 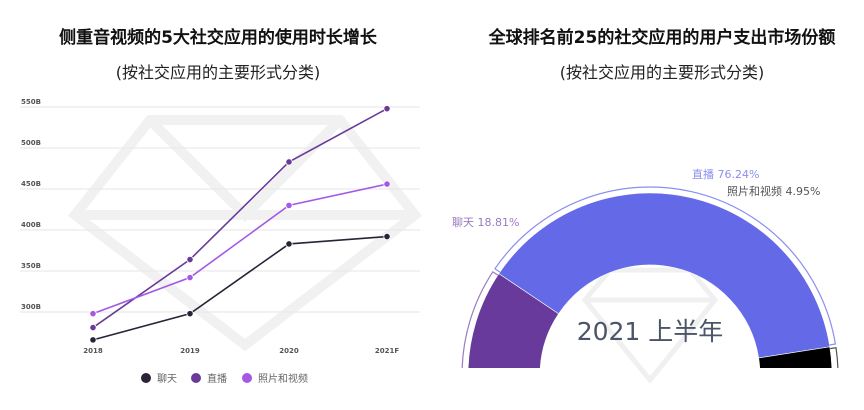 I want to click on line-chart-title: 侧重音视频的5大社交应用的使用时长增长, so click(x=218, y=37).